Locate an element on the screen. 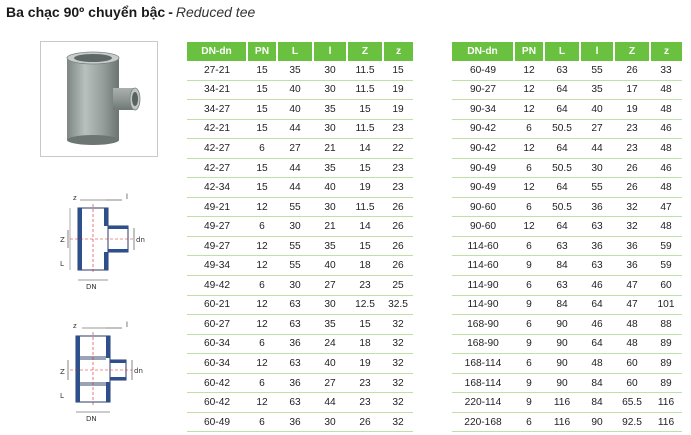  table-cell: 18 is located at coordinates (365, 266).